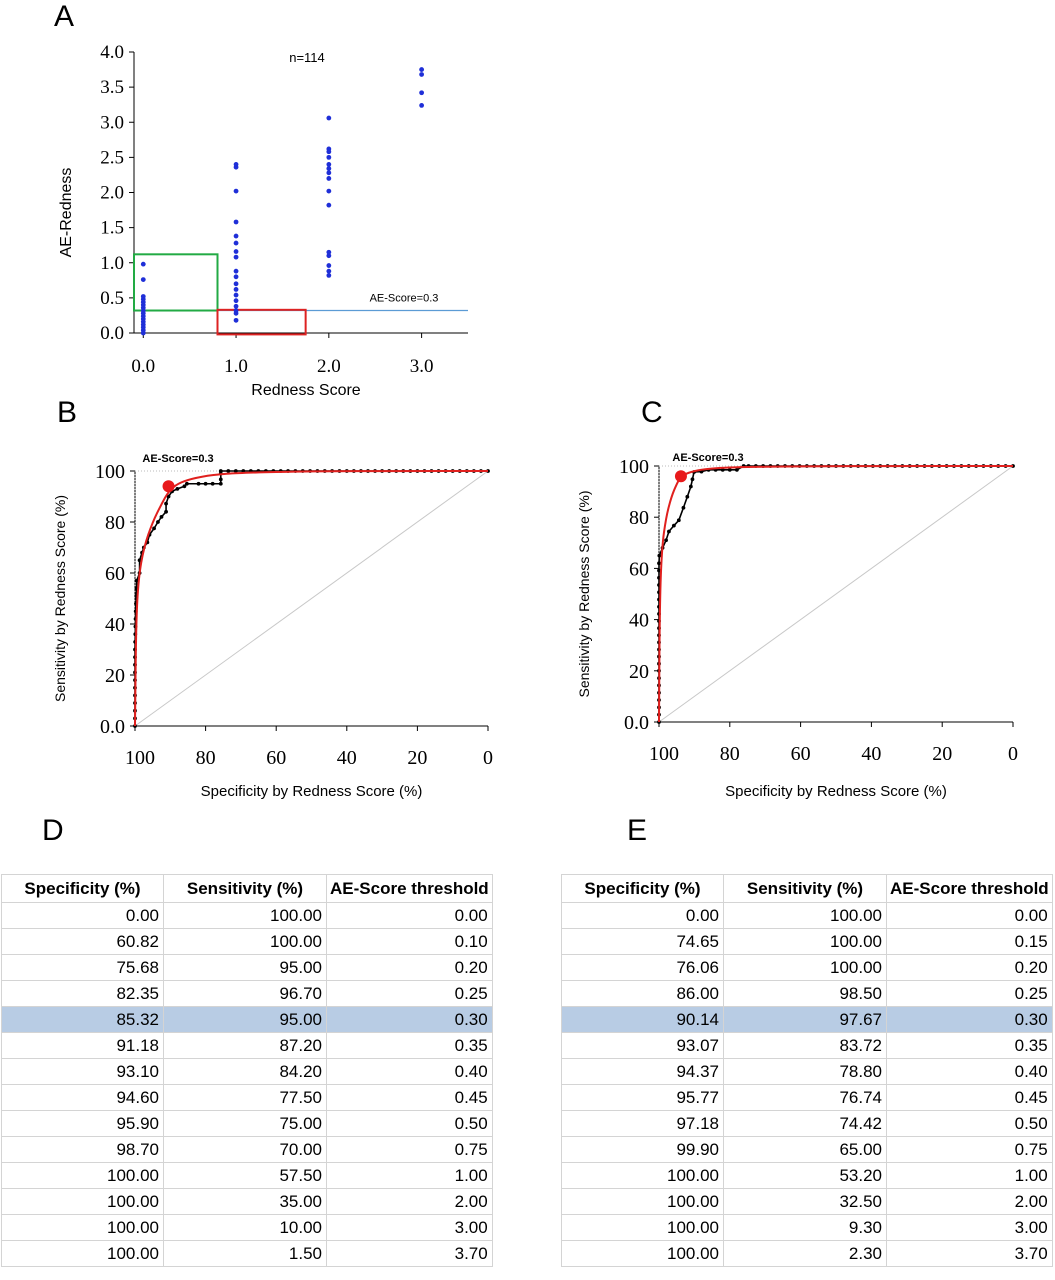  I want to click on table-cell: 85.32, so click(82, 1019).